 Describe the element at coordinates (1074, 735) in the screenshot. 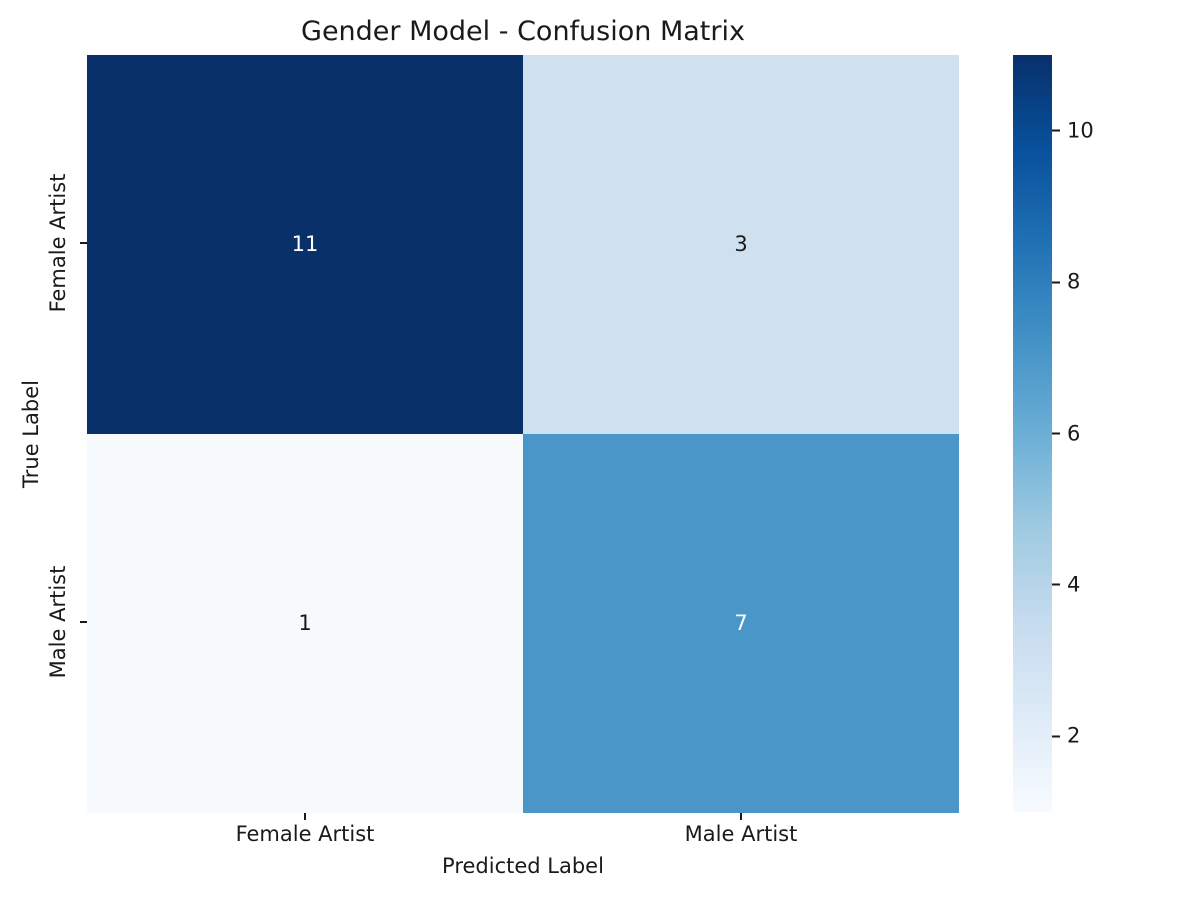

I see `colorbar-tick-label: 2` at that location.